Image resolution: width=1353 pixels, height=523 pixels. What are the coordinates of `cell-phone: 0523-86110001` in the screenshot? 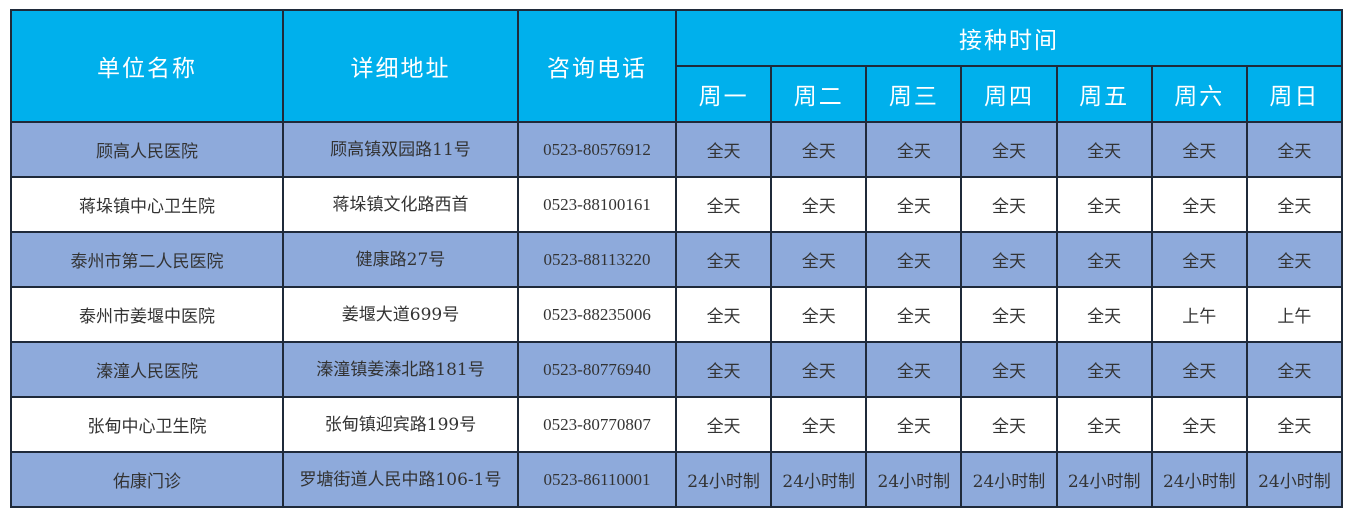 It's located at (597, 479).